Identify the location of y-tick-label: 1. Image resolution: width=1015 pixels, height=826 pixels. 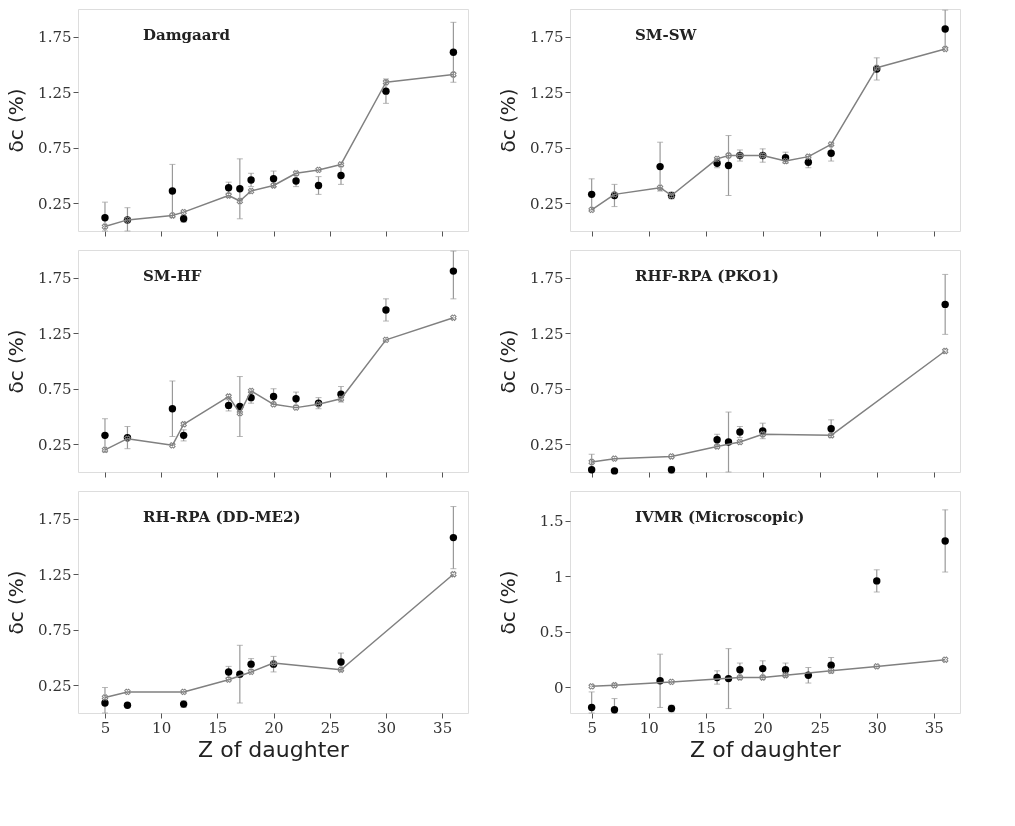
(558, 576).